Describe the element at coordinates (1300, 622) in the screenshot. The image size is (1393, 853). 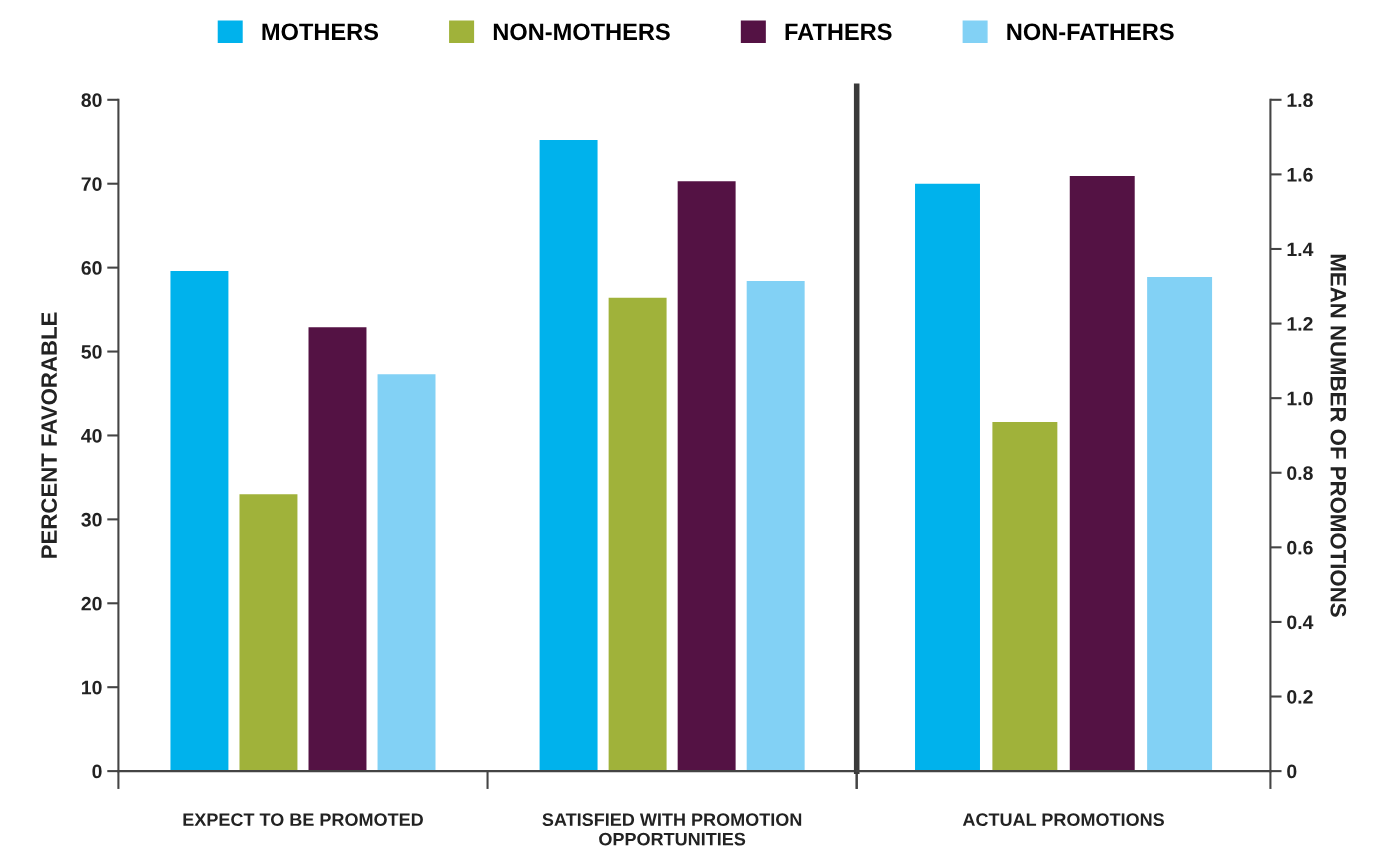
I see `y-tick-label: 0.4` at that location.